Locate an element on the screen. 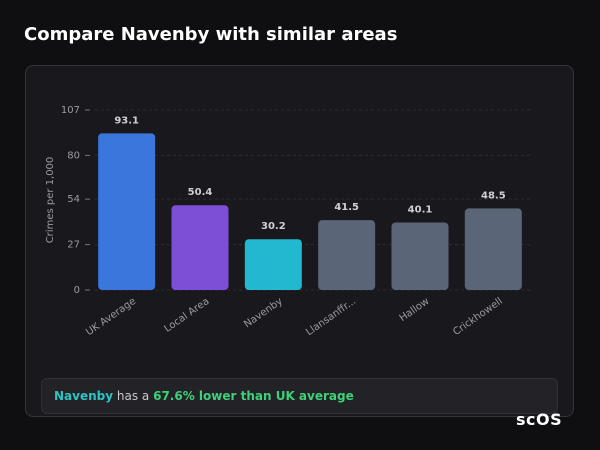  summary-comparison: 67.6% lower than UK average is located at coordinates (253, 396).